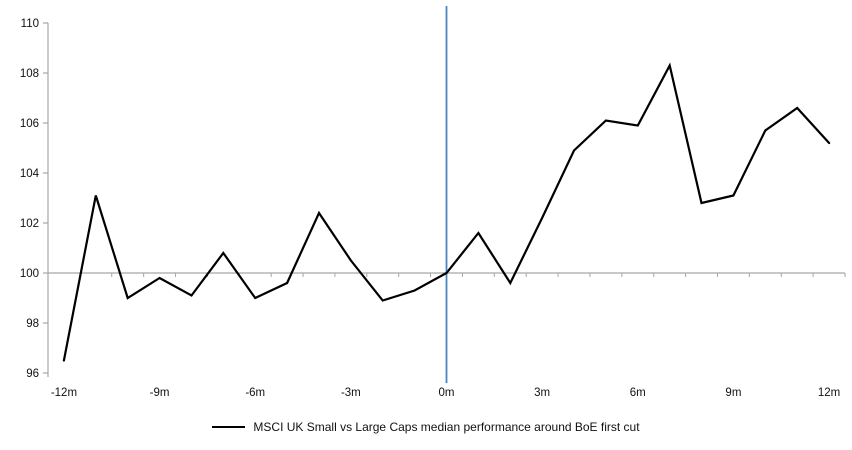 This screenshot has height=450, width=852. Describe the element at coordinates (542, 393) in the screenshot. I see `x-tick-label: 3m` at that location.